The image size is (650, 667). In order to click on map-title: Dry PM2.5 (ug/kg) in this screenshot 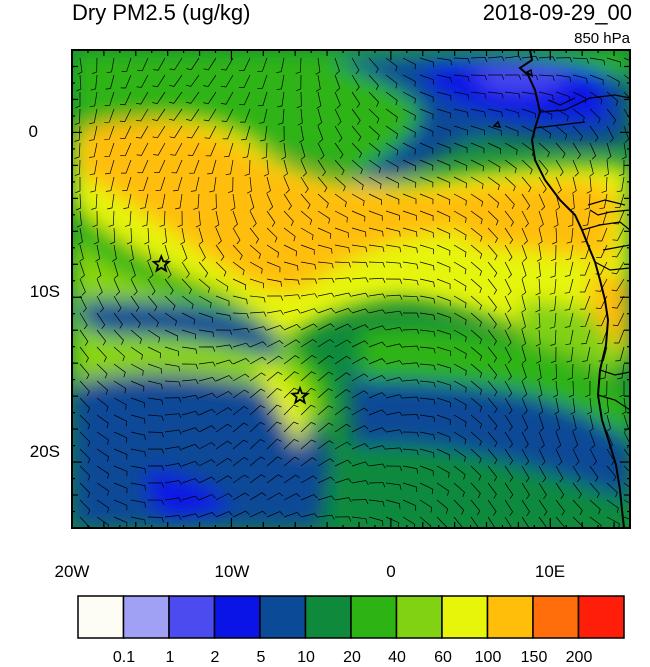, I will do `click(161, 12)`.